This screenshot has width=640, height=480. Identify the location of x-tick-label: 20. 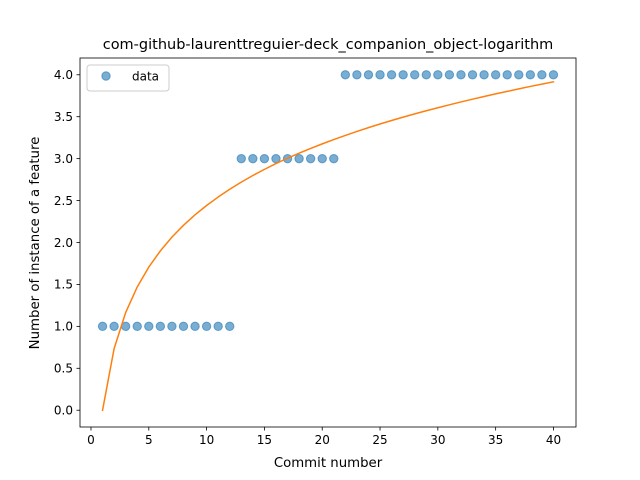
(322, 440).